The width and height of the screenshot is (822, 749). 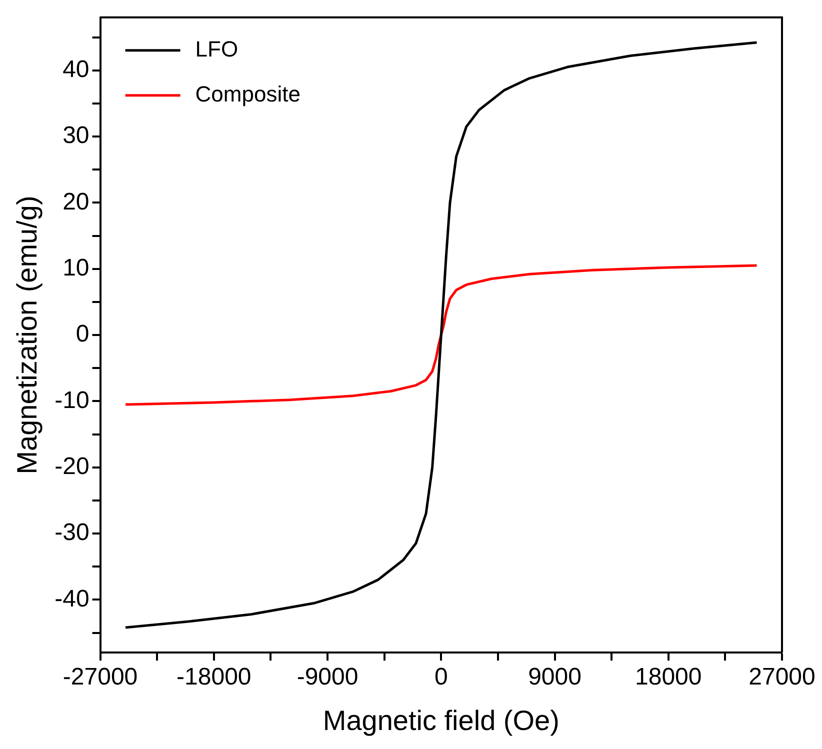 I want to click on y-tick-label: 0, so click(x=83, y=334).